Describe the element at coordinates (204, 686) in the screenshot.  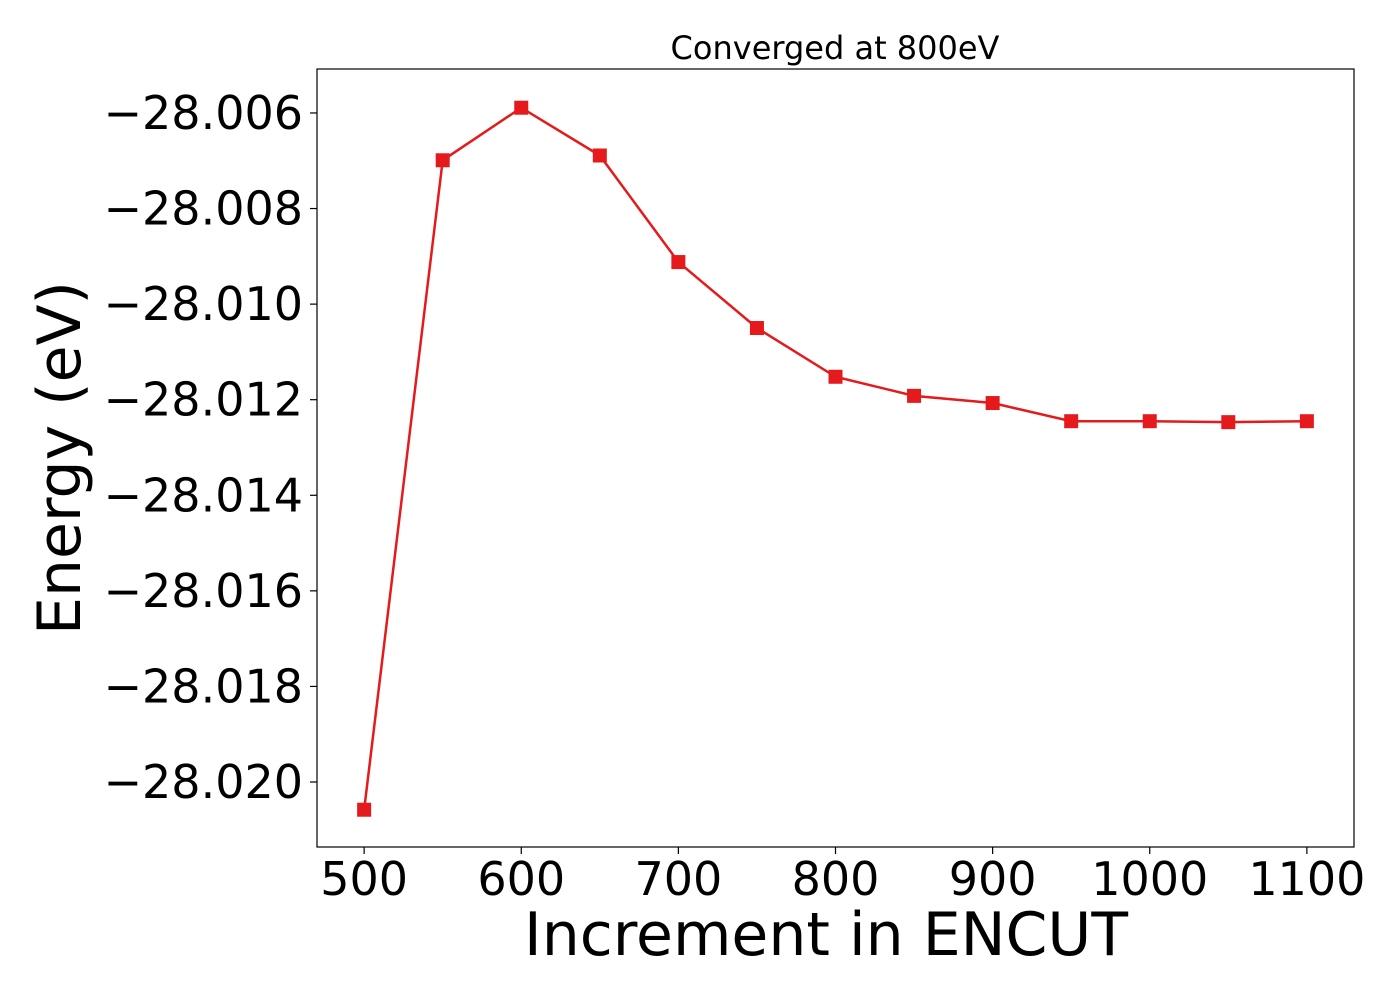
I see `y-tick-label: −28.018` at that location.